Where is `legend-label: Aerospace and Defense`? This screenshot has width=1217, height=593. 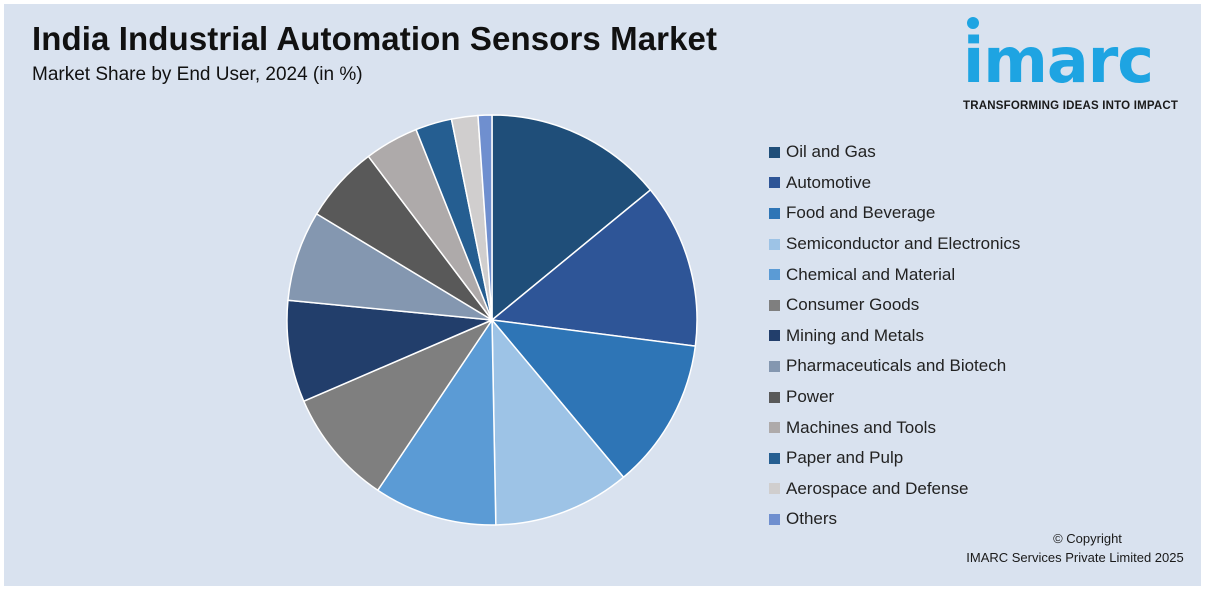
legend-label: Aerospace and Defense is located at coordinates (877, 488).